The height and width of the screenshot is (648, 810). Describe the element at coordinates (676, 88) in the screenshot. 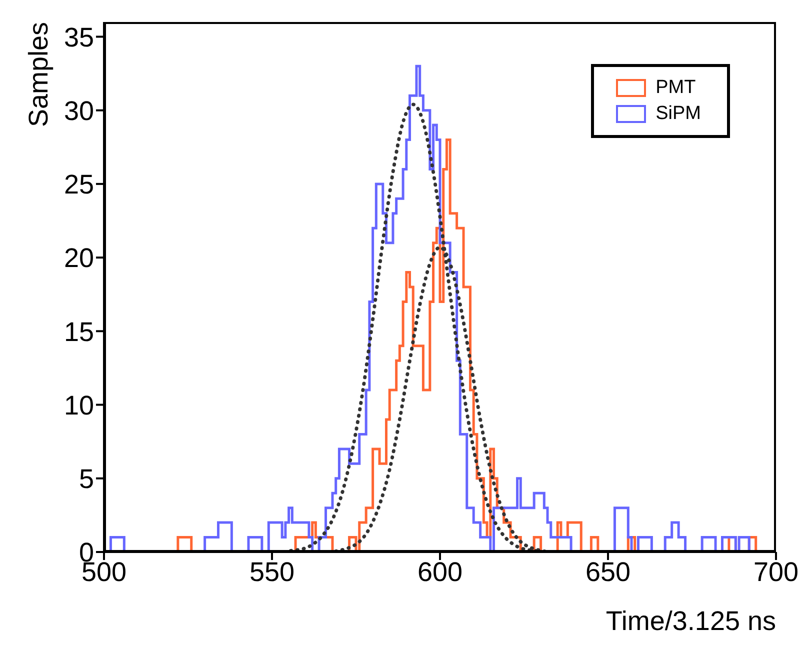

I see `legend-label: PMT` at that location.